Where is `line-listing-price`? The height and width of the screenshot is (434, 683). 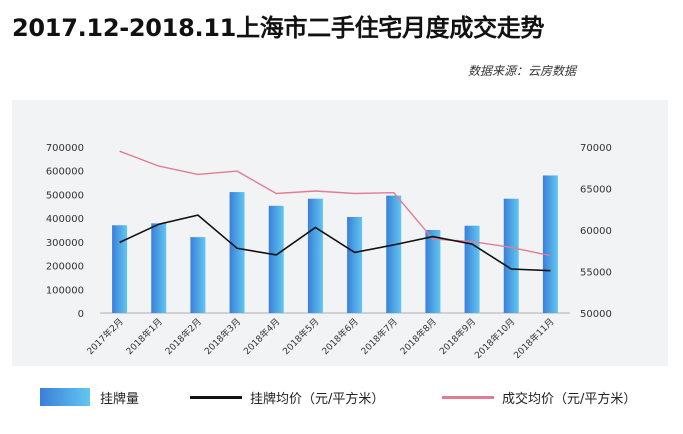
line-listing-price is located at coordinates (335, 243).